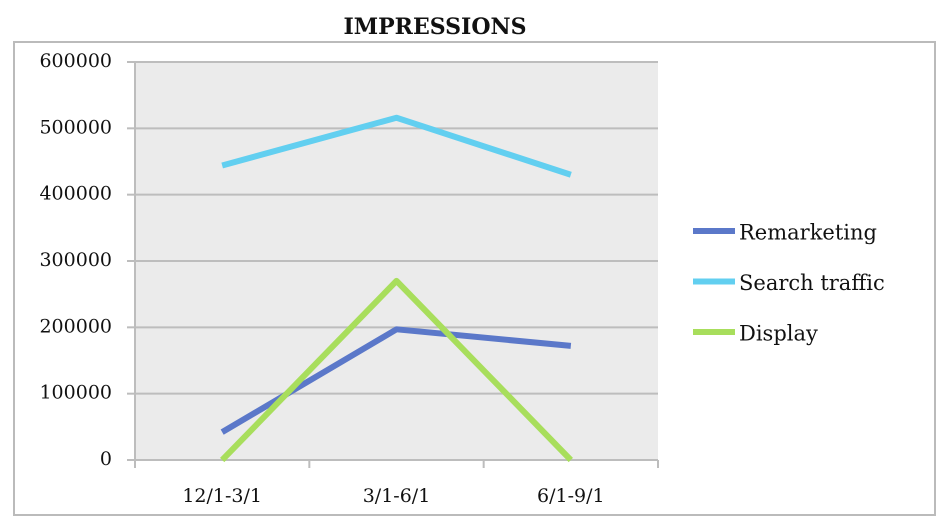 Image resolution: width=948 pixels, height=532 pixels. What do you see at coordinates (75, 127) in the screenshot?
I see `y-tick-label: 500000` at bounding box center [75, 127].